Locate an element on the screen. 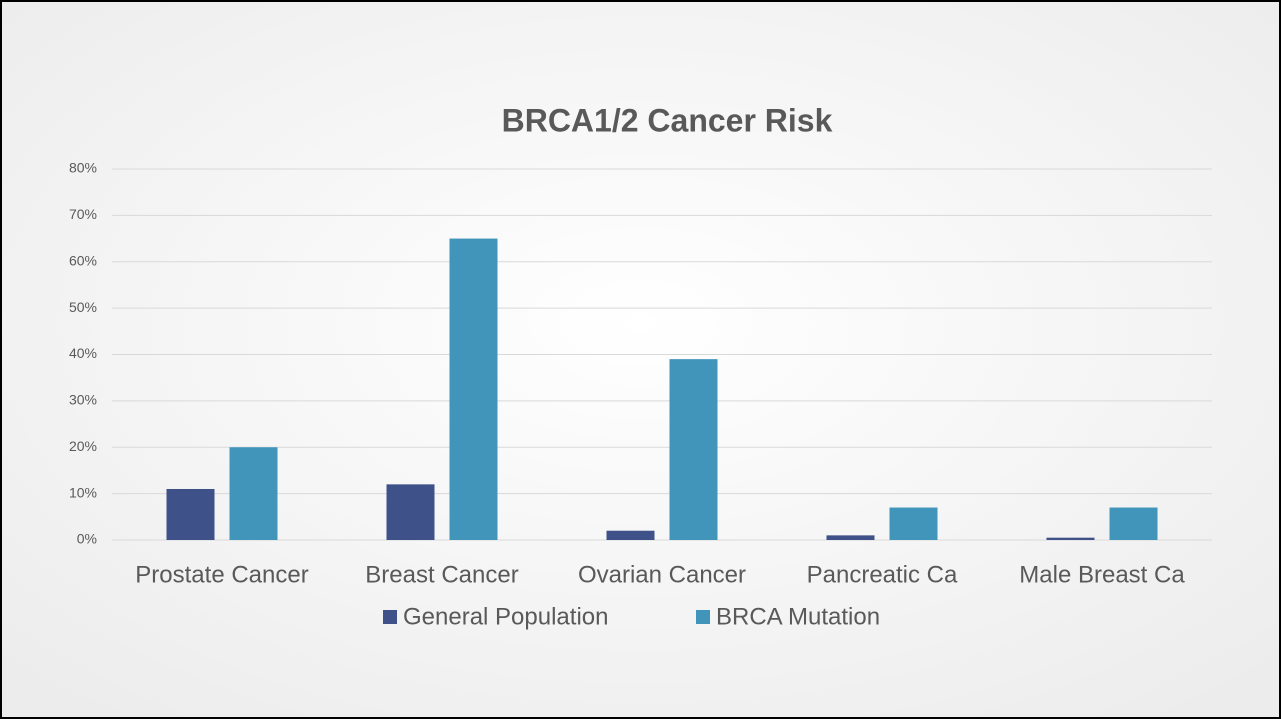 The image size is (1281, 719). x-tick-label: Prostate Cancer is located at coordinates (221, 574).